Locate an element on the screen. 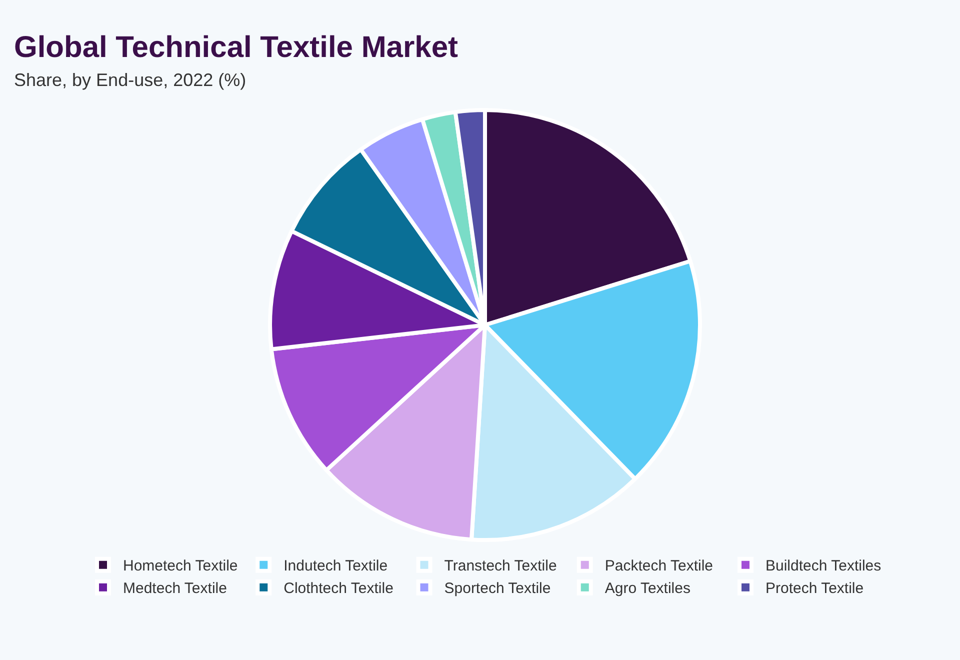  legend-label: Sportech Textile is located at coordinates (497, 589).